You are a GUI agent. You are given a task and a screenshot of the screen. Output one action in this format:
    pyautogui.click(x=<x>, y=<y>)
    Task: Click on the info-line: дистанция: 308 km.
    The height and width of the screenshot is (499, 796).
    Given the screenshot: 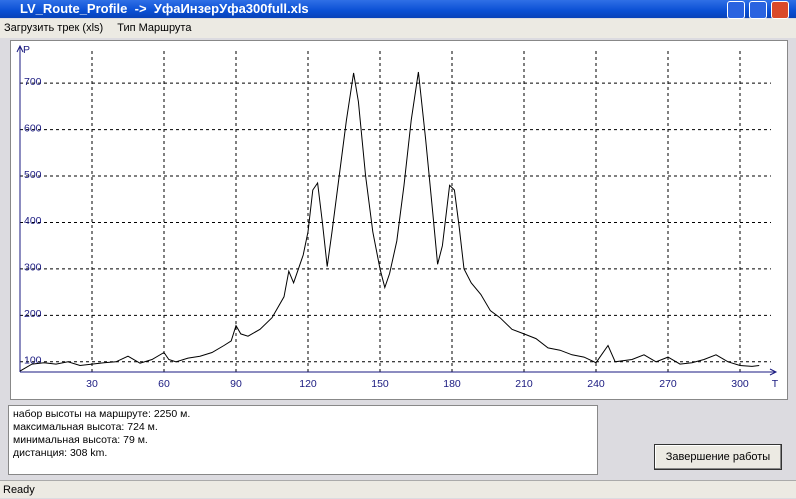 What is the action you would take?
    pyautogui.click(x=60, y=453)
    